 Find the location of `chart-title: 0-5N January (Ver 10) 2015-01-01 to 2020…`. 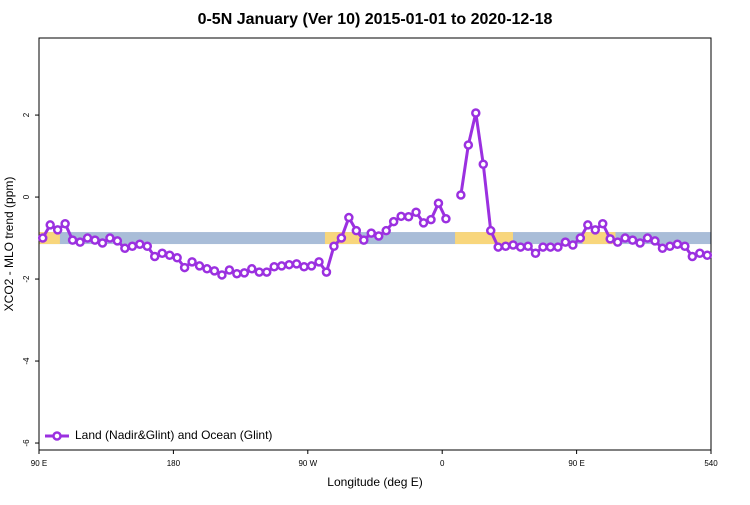

chart-title: 0-5N January (Ver 10) 2015-01-01 to 2020… is located at coordinates (375, 19).